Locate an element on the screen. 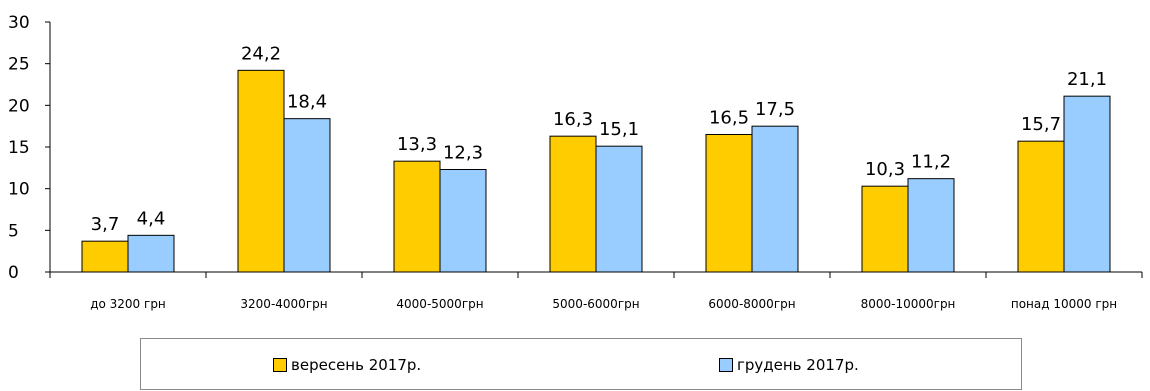 This screenshot has height=391, width=1150. y-tick-label: 5 is located at coordinates (13, 231).